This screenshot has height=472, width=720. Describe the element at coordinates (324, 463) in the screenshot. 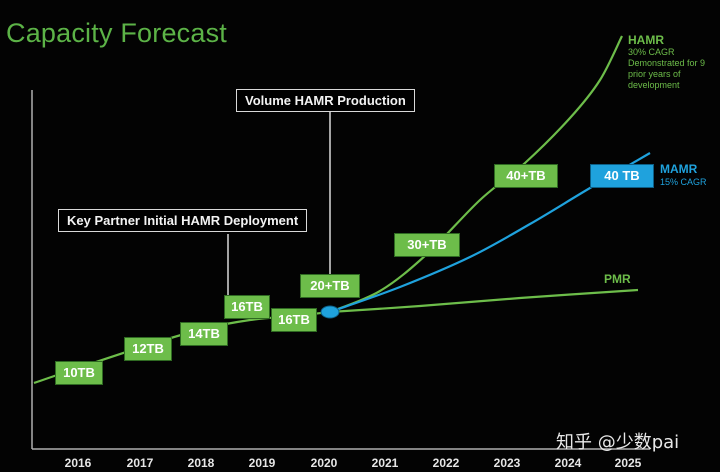

I see `x-tick-2020: 2020` at that location.